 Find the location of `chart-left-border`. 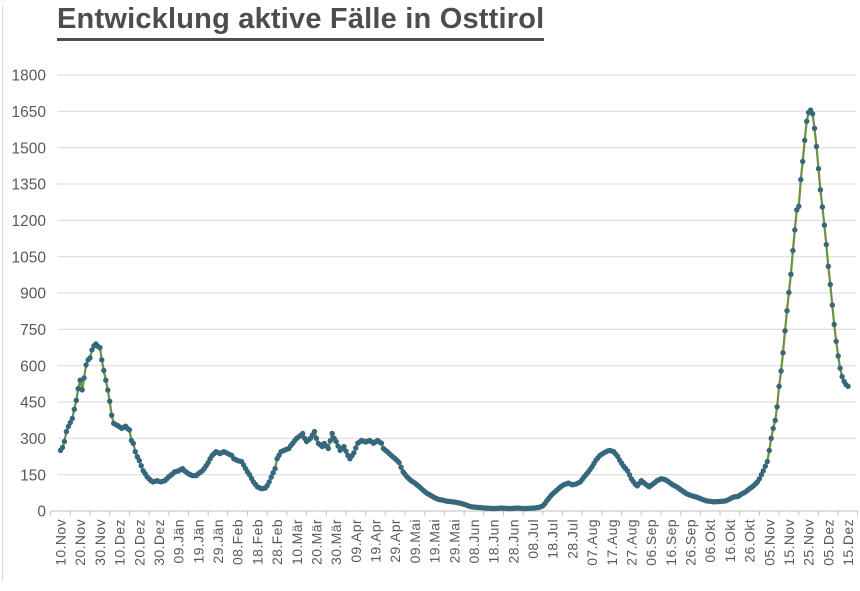

chart-left-border is located at coordinates (2, 294).